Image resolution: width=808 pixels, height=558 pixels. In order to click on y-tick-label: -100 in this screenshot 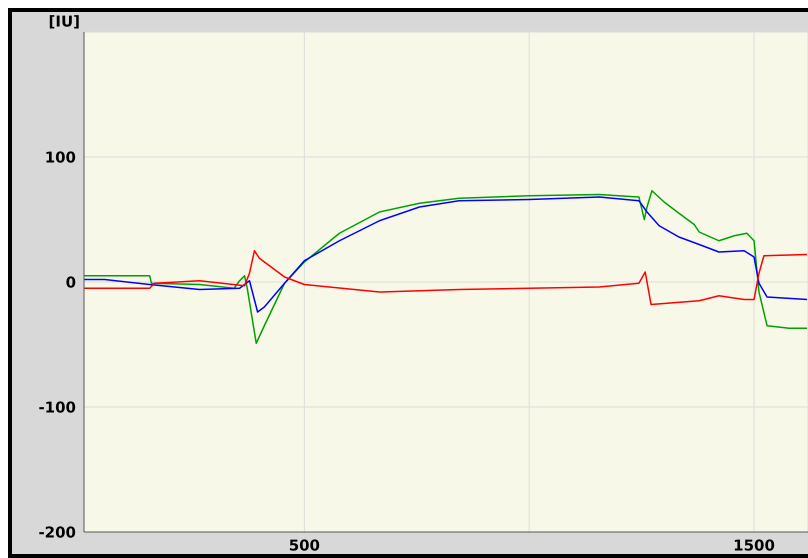, I will do `click(57, 407)`.